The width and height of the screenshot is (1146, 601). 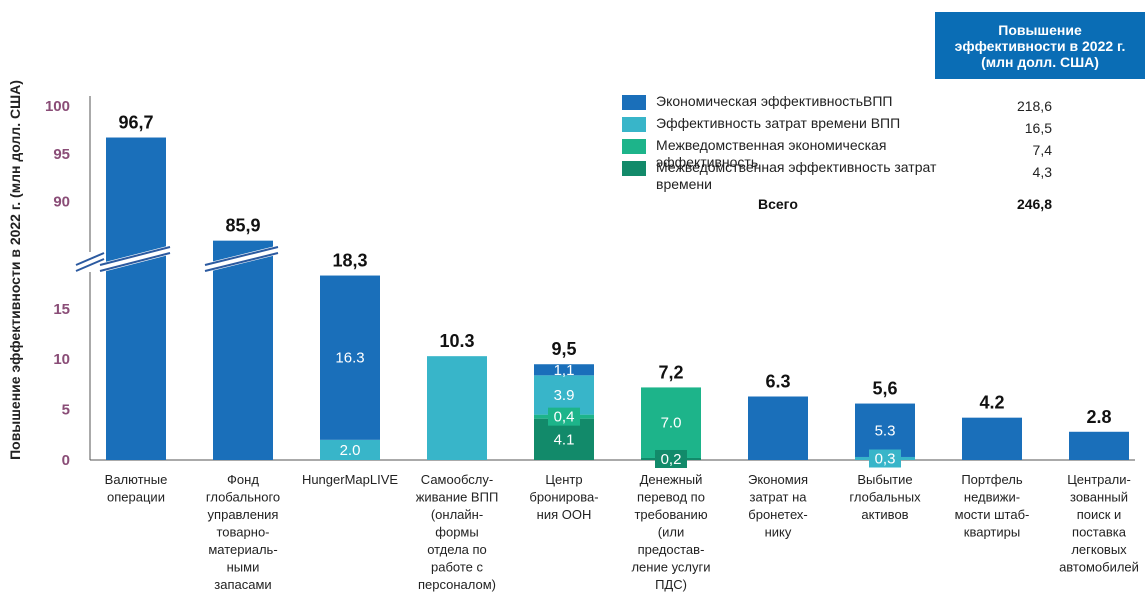 What do you see at coordinates (777, 381) in the screenshot?
I see `total-label: 6.3` at bounding box center [777, 381].